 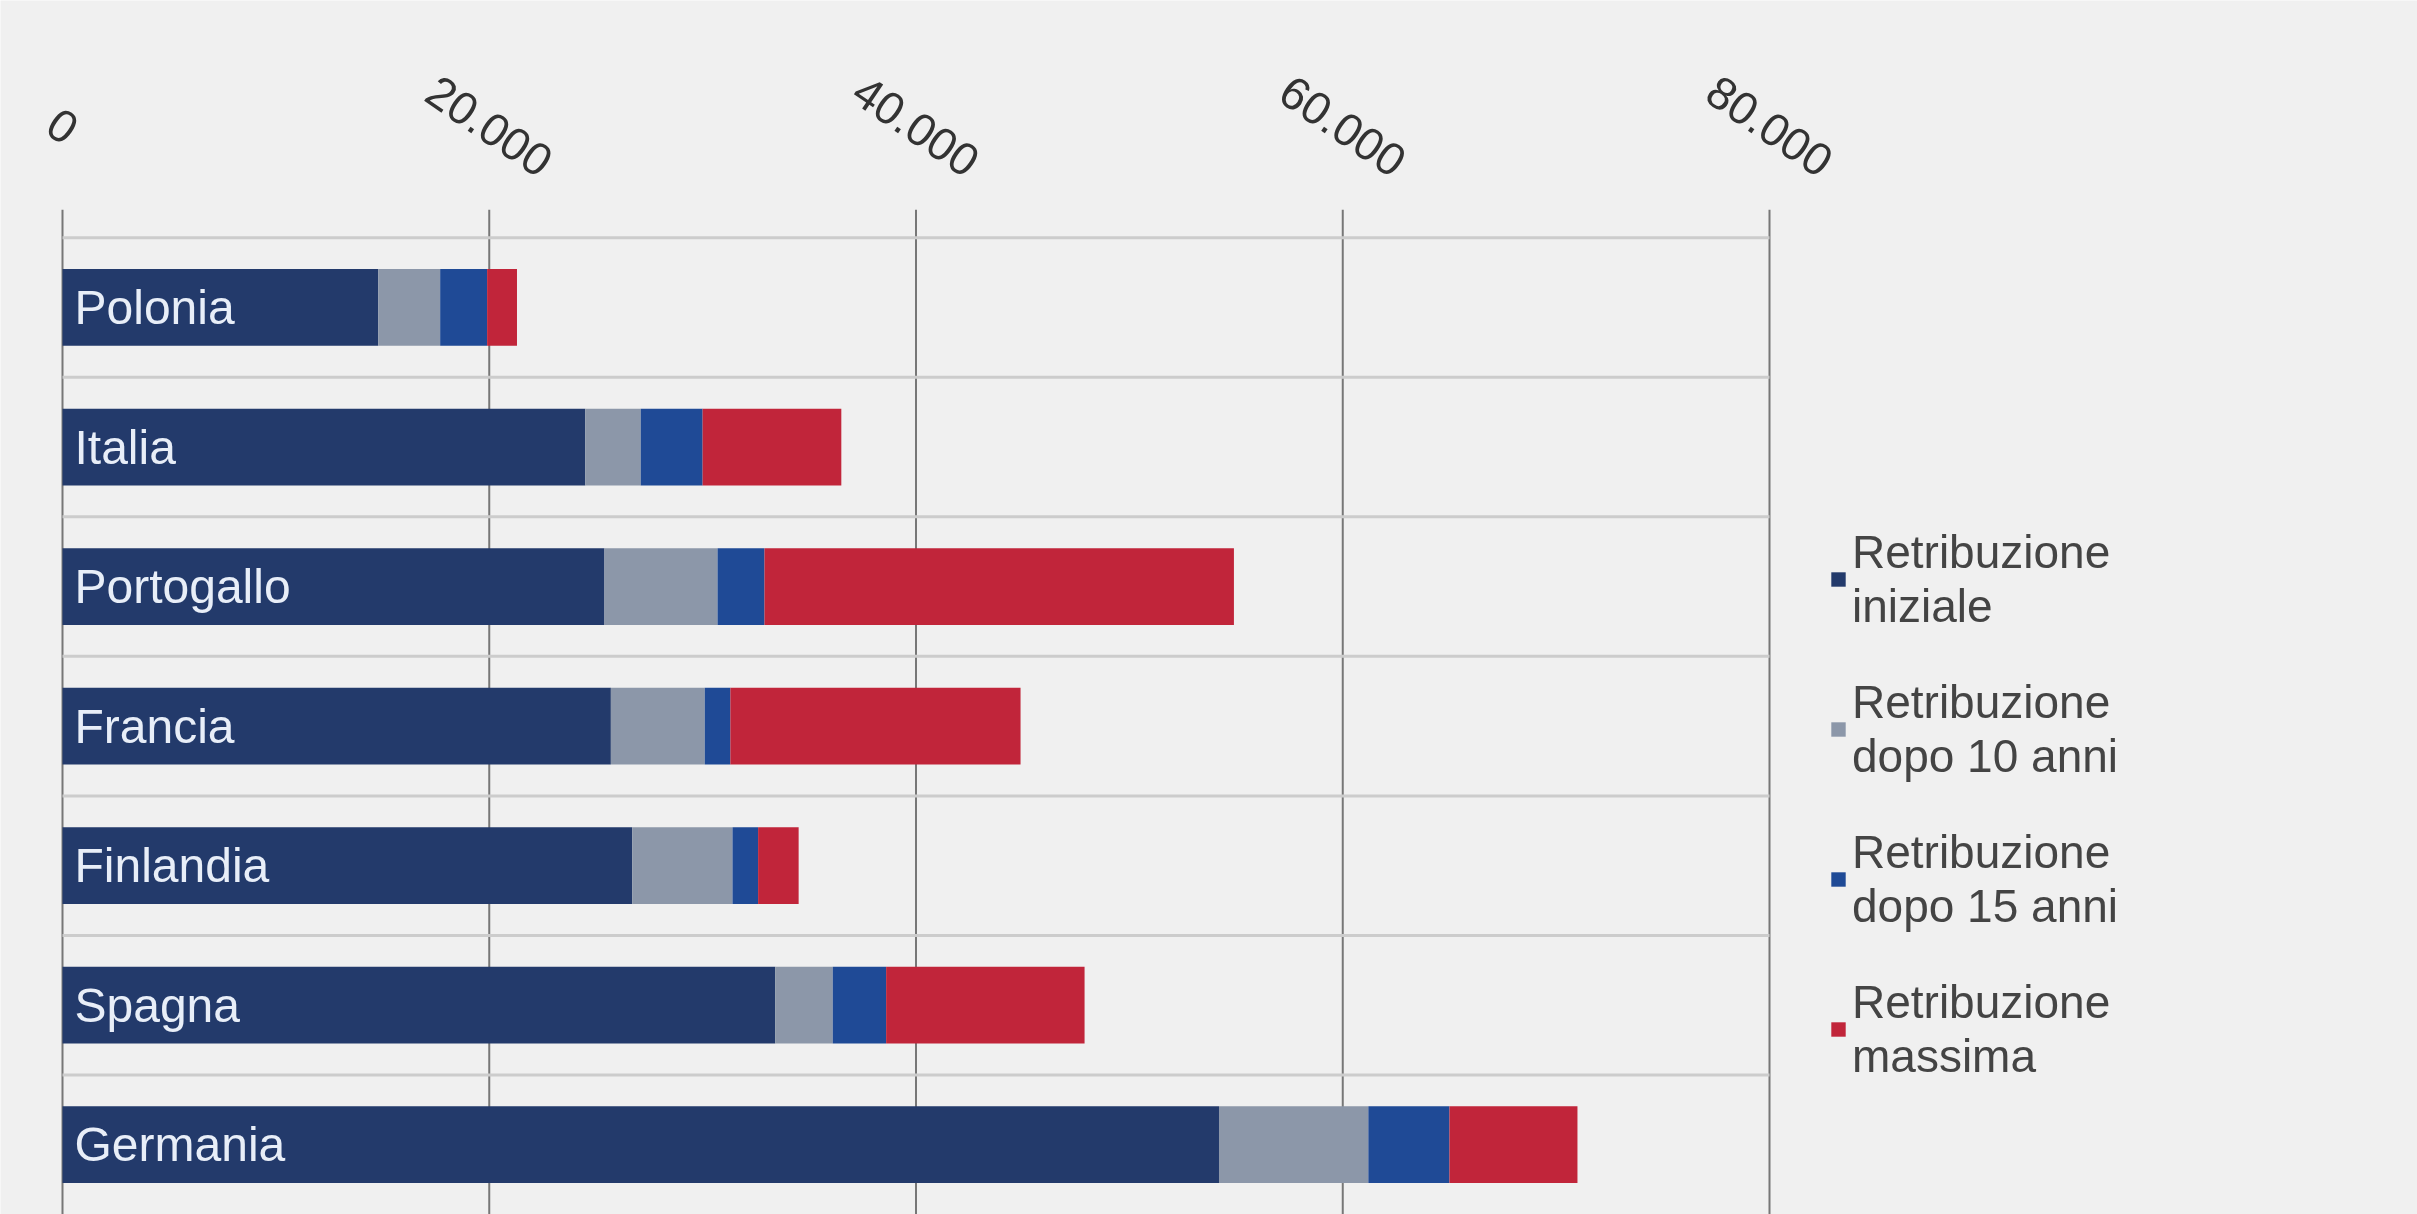 I want to click on y-tick-label: Portogallo, so click(x=182, y=587).